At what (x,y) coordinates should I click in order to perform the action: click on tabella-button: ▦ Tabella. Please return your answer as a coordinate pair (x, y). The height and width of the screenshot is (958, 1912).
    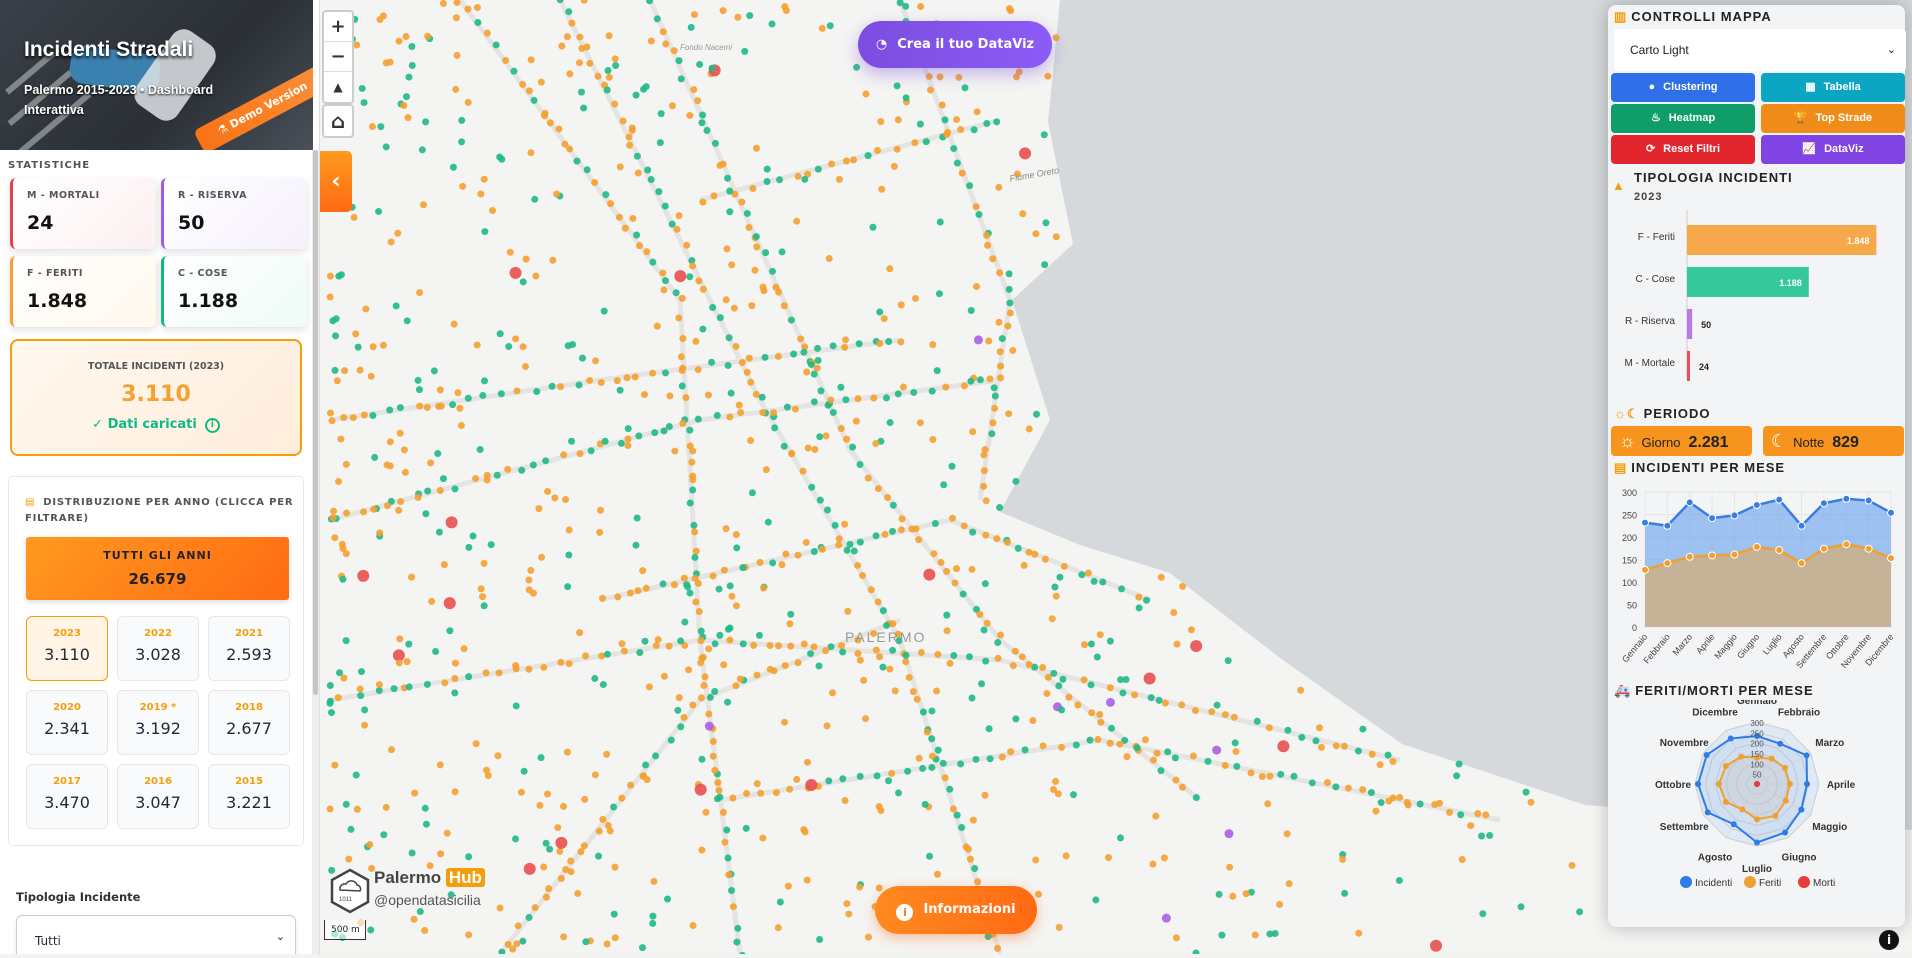
    Looking at the image, I should click on (1833, 87).